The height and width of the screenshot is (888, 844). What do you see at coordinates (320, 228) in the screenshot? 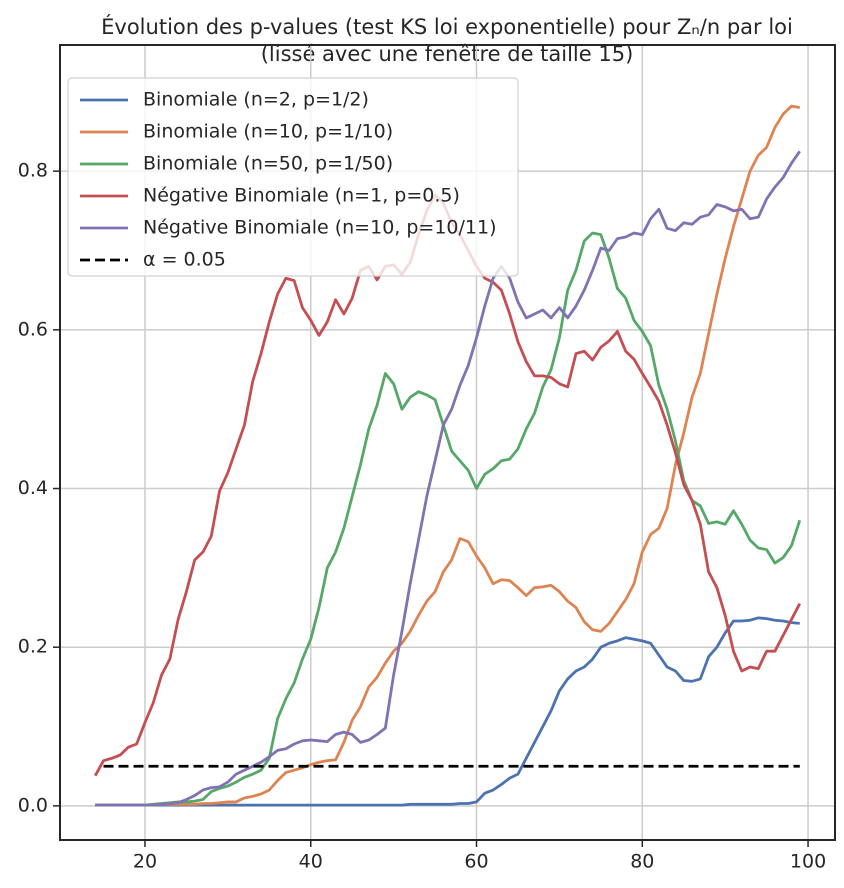
I see `legend-label: Négative Binomiale (n=10, p=10/11)` at bounding box center [320, 228].